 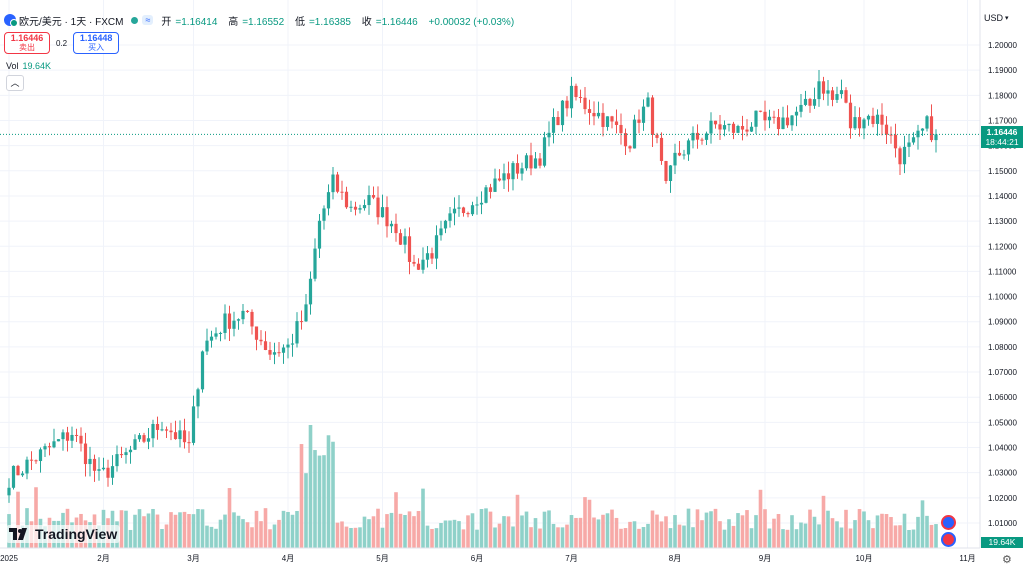 What do you see at coordinates (382, 558) in the screenshot?
I see `time-tick-label: 5月` at bounding box center [382, 558].